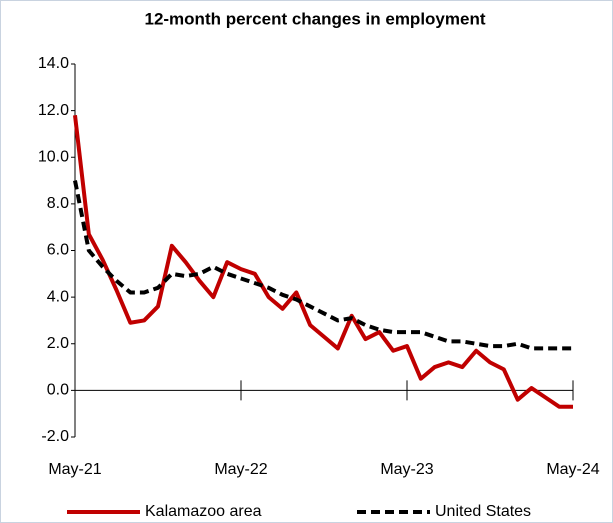 This screenshot has width=613, height=523. What do you see at coordinates (203, 511) in the screenshot?
I see `legend-label: Kalamazoo area` at bounding box center [203, 511].